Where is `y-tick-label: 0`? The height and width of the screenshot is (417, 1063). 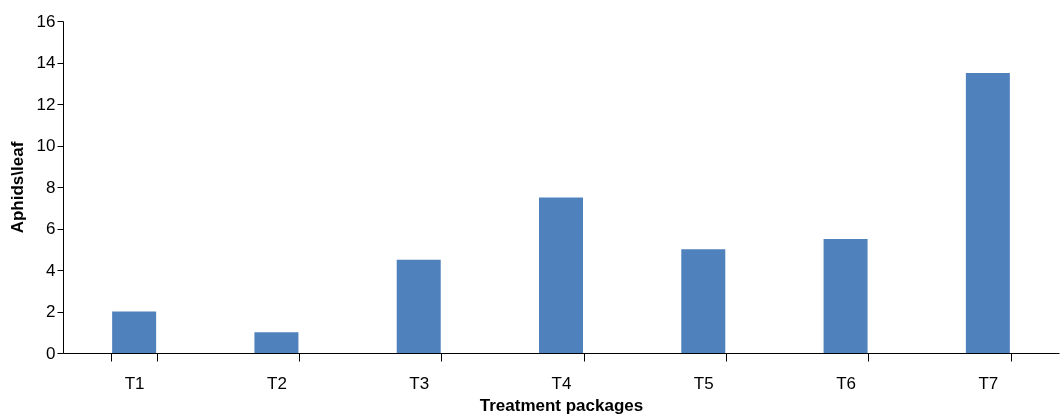 y-tick-label: 0 is located at coordinates (51, 353).